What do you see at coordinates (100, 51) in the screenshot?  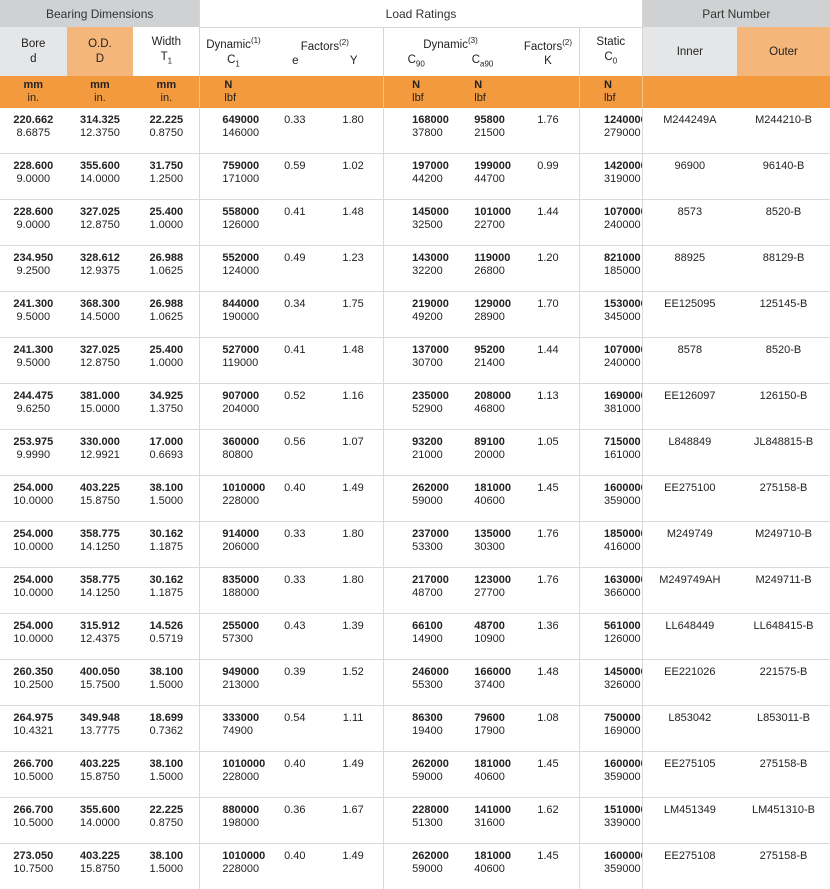 I see `od-header: O.D. D` at bounding box center [100, 51].